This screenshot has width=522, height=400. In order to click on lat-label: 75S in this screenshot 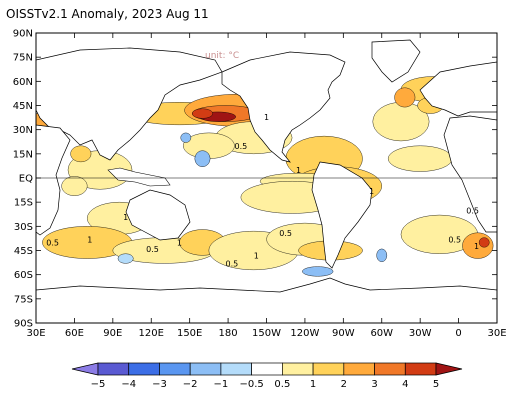, I will do `click(23, 299)`.